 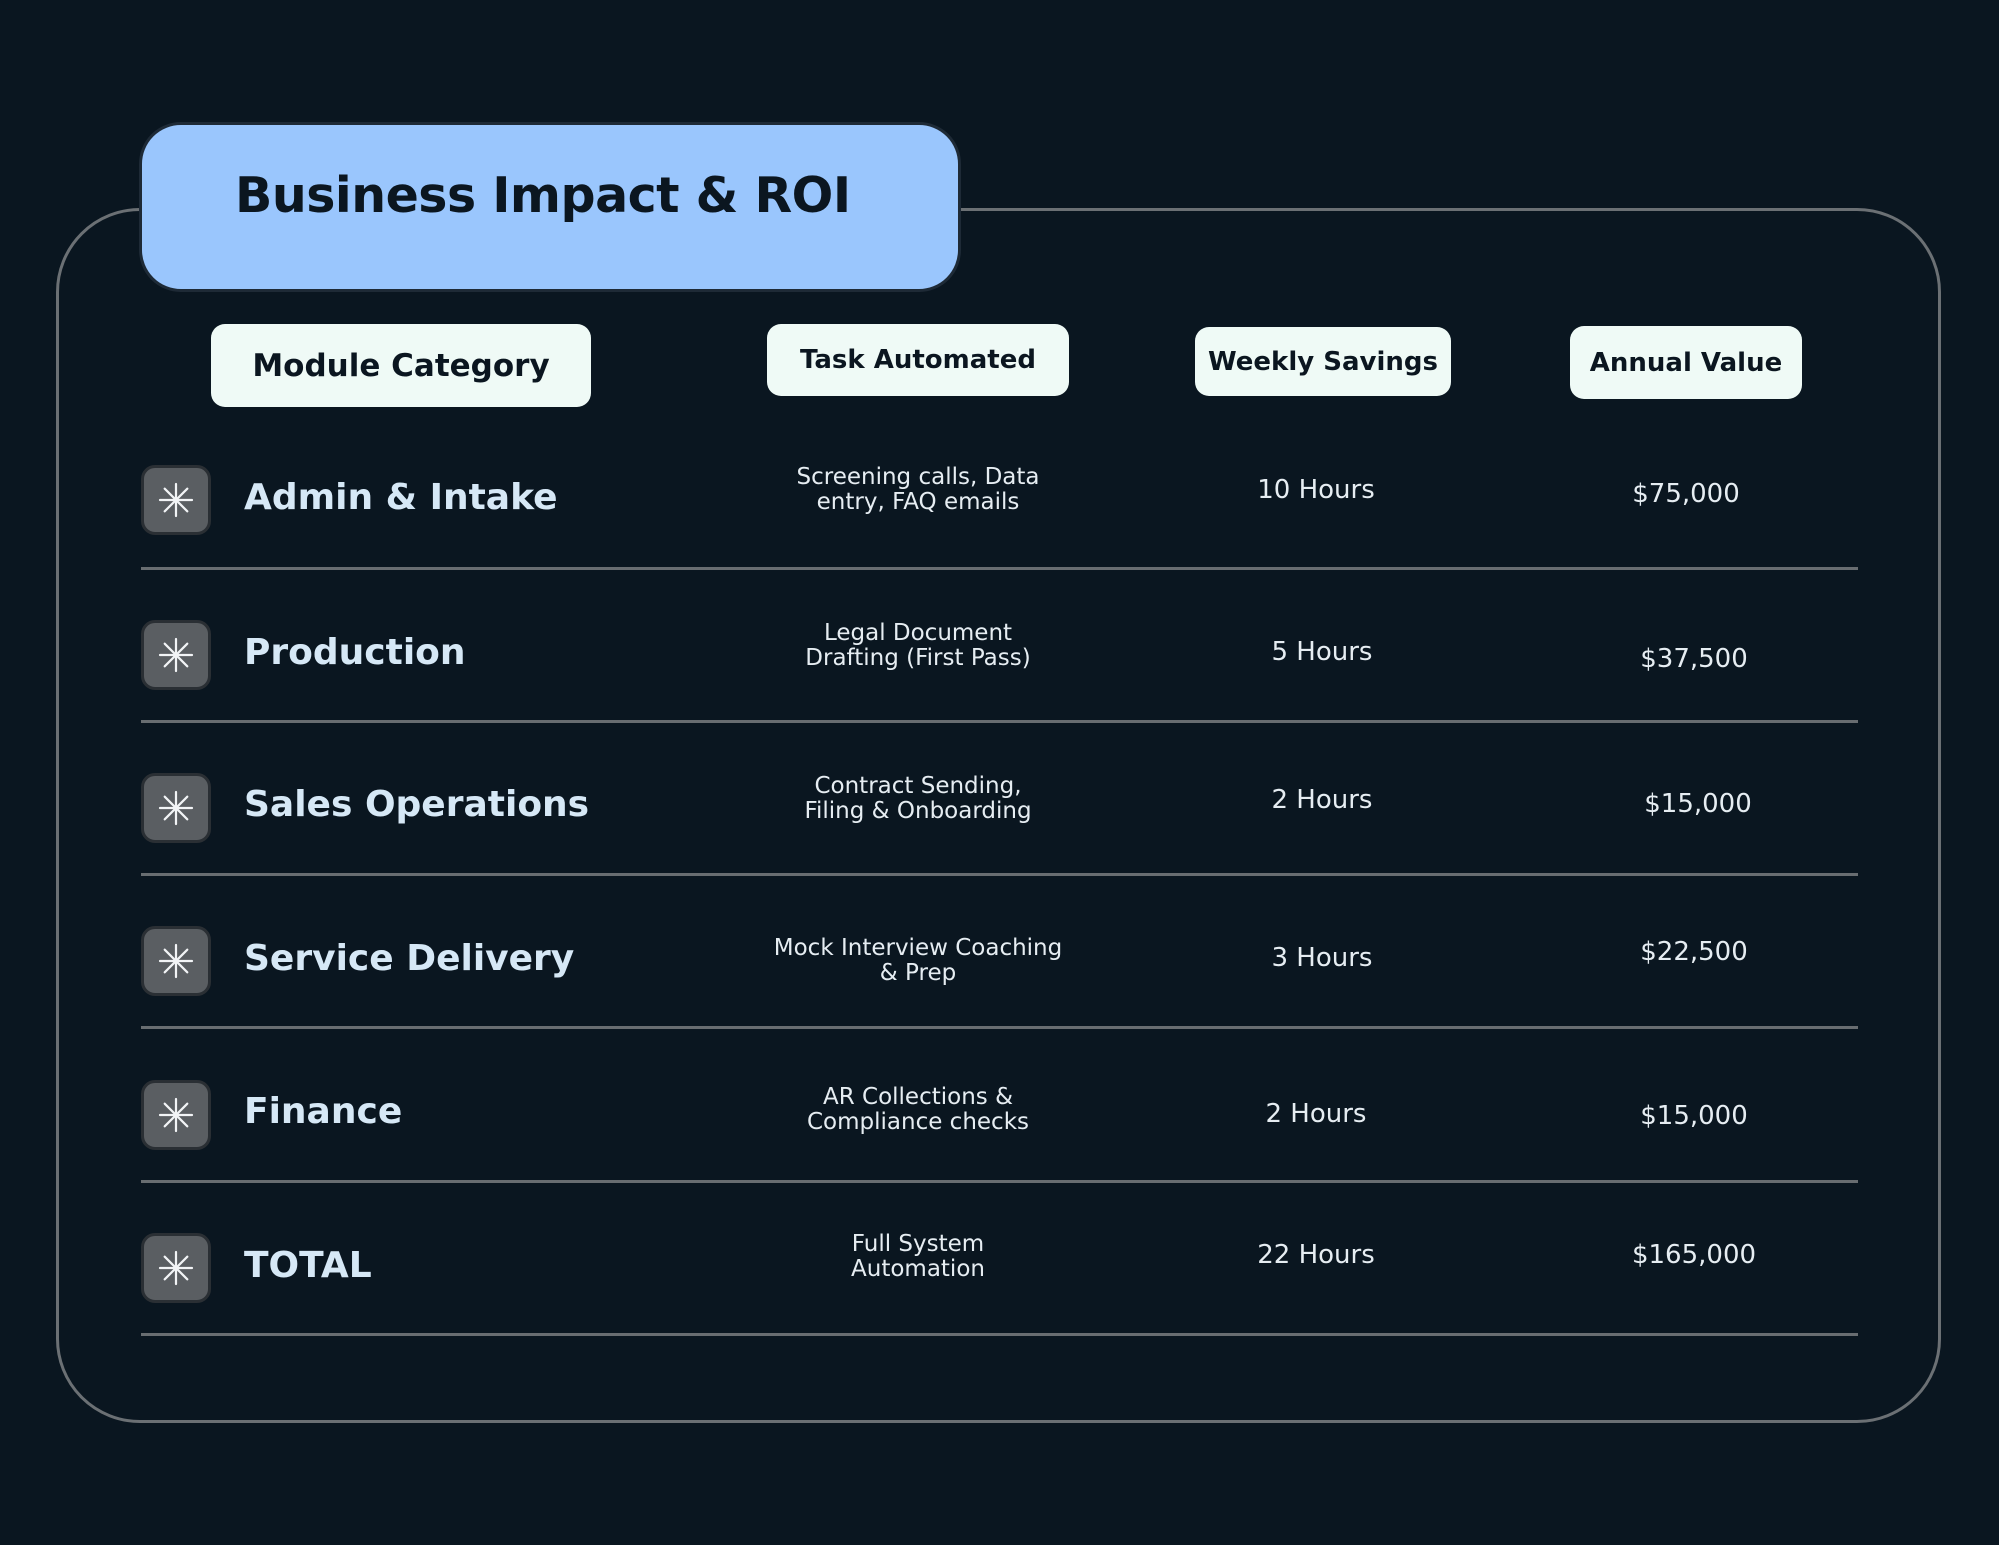 What do you see at coordinates (1322, 652) in the screenshot?
I see `row-weekly-savings: 5 Hours` at bounding box center [1322, 652].